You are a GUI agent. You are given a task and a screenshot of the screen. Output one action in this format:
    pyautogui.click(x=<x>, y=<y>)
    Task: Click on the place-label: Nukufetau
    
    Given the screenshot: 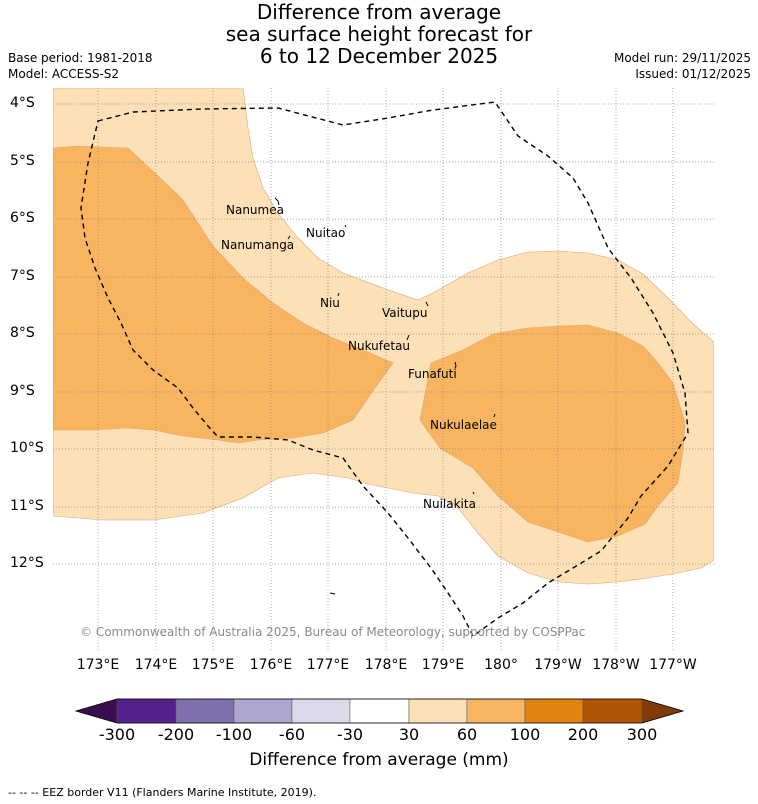 What is the action you would take?
    pyautogui.click(x=379, y=346)
    